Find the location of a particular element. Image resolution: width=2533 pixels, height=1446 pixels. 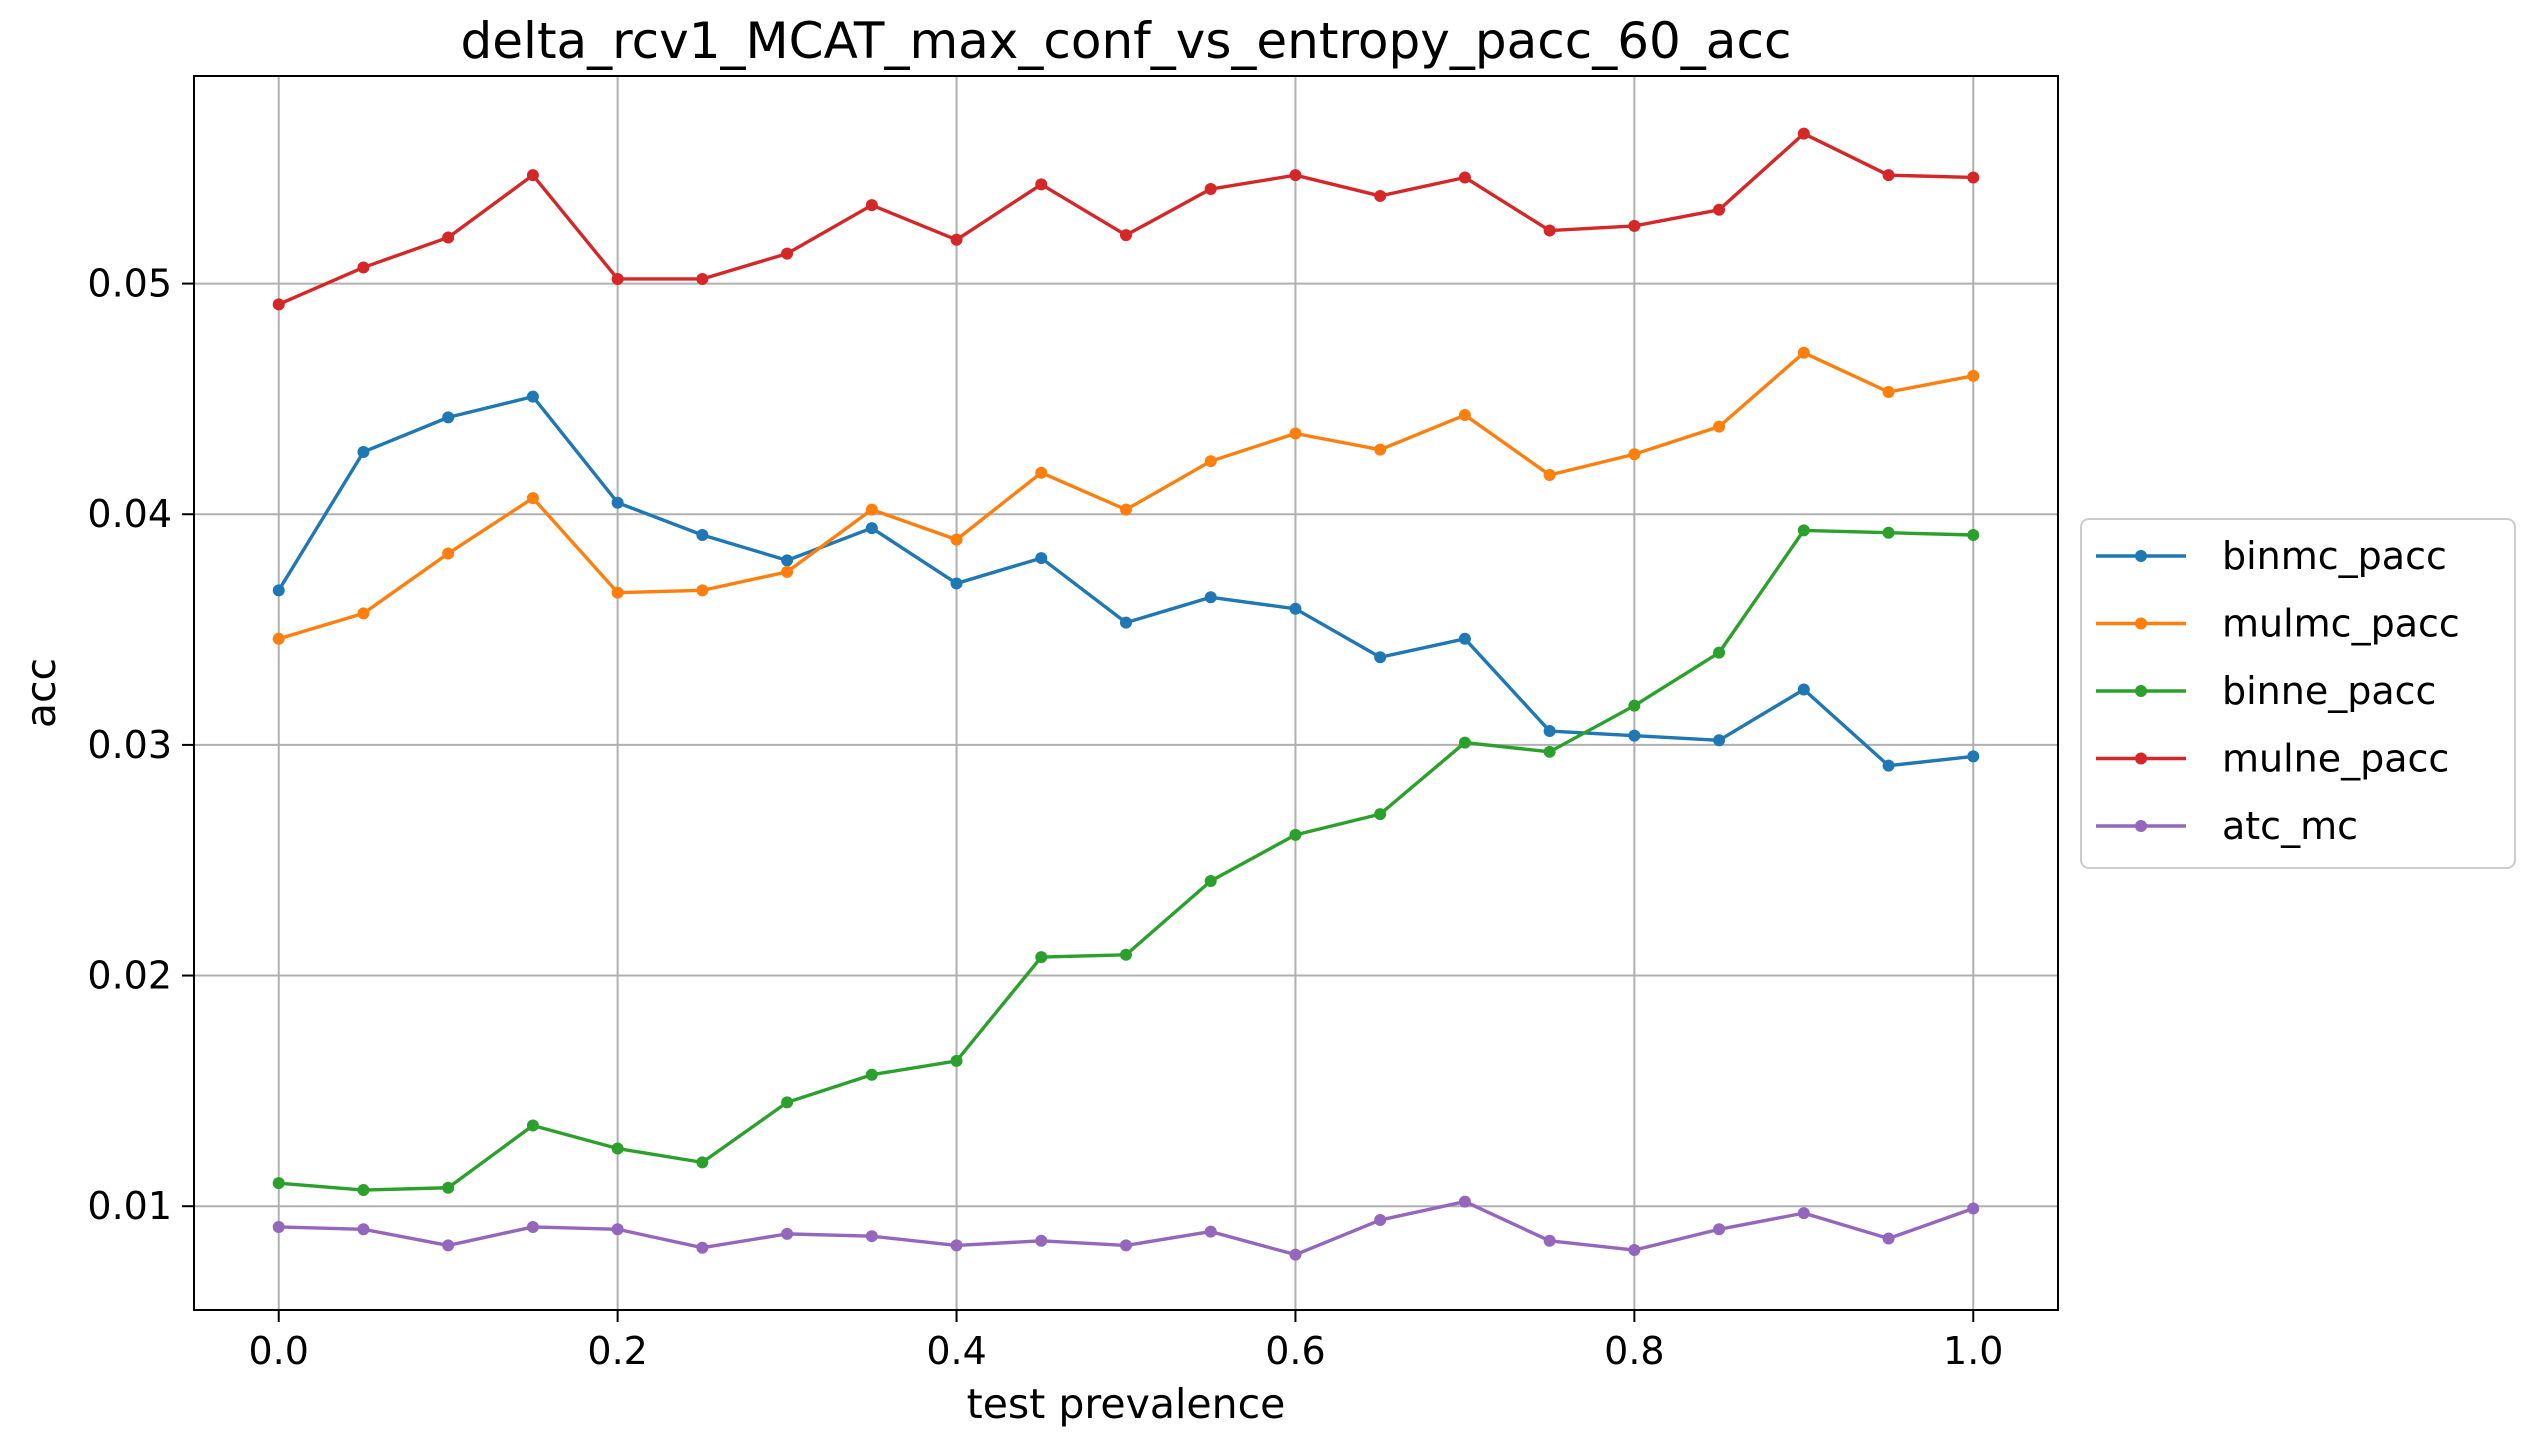

legend-item: mulne_pacc is located at coordinates (2272, 759).